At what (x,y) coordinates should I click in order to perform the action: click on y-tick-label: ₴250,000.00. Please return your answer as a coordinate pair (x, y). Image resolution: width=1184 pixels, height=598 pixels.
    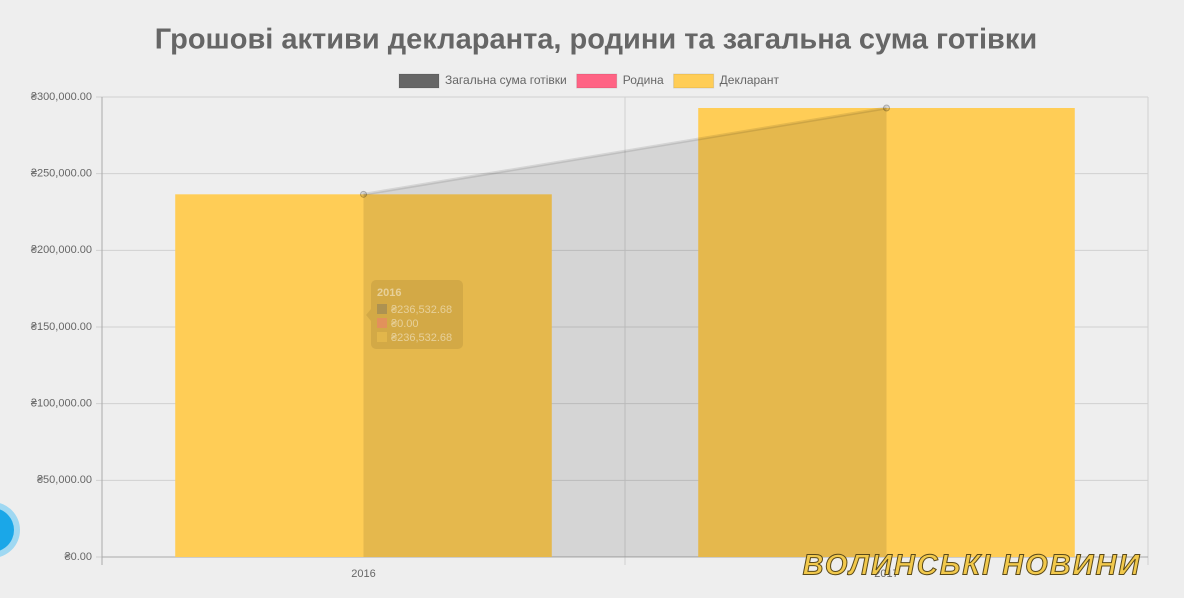
    Looking at the image, I should click on (61, 174).